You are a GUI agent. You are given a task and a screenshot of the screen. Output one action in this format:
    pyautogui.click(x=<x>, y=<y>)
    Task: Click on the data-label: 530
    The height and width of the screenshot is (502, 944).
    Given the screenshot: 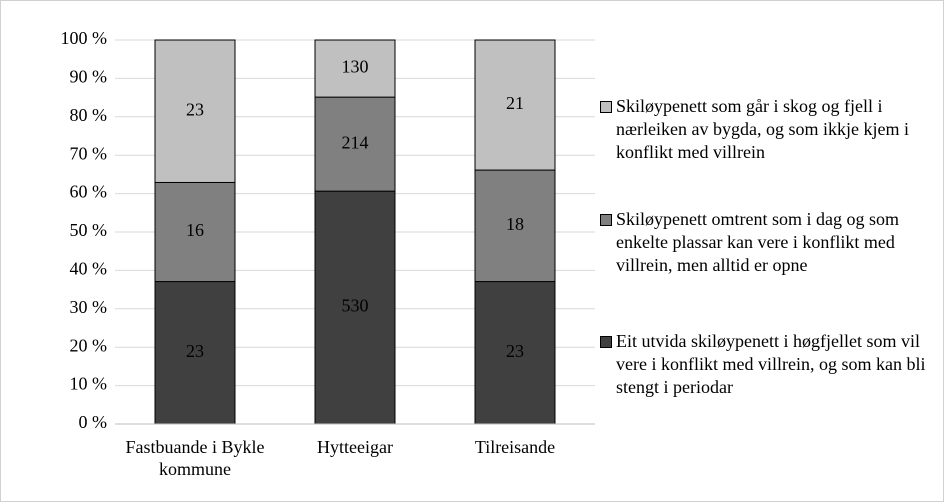 What is the action you would take?
    pyautogui.click(x=355, y=306)
    